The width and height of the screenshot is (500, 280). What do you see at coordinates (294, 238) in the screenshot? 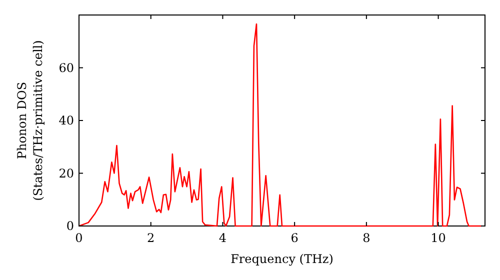
I see `x-tick-label: 6` at bounding box center [294, 238].